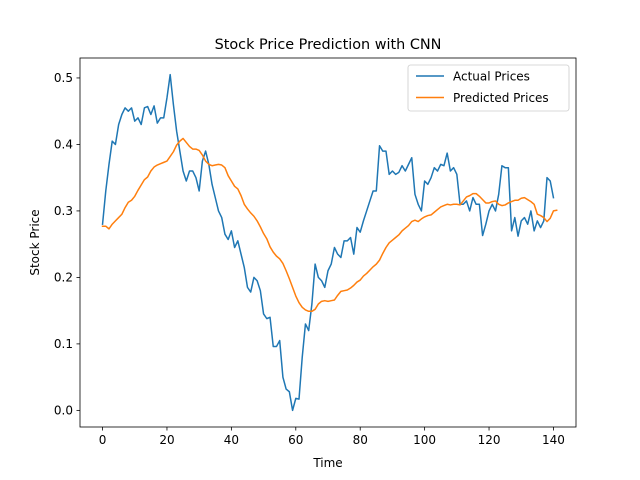 This screenshot has height=480, width=640. I want to click on y-tick-label: 0.5, so click(63, 78).